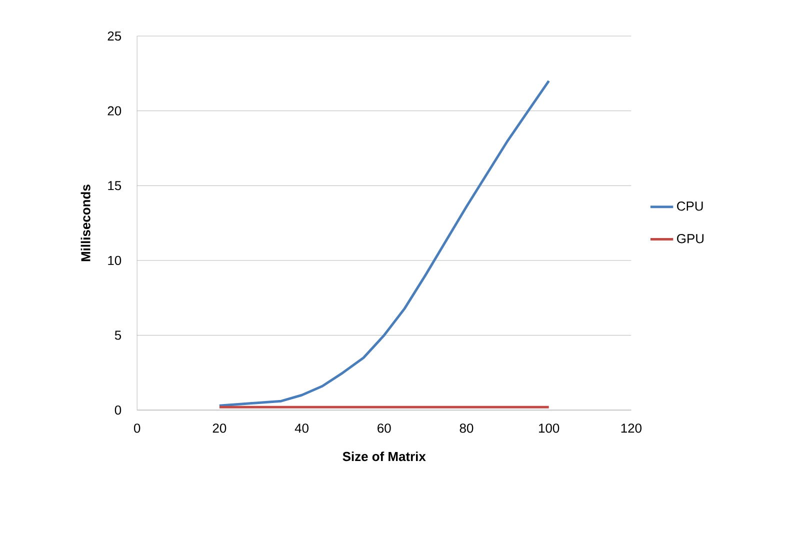  Describe the element at coordinates (690, 206) in the screenshot. I see `legend-label: CPU` at that location.